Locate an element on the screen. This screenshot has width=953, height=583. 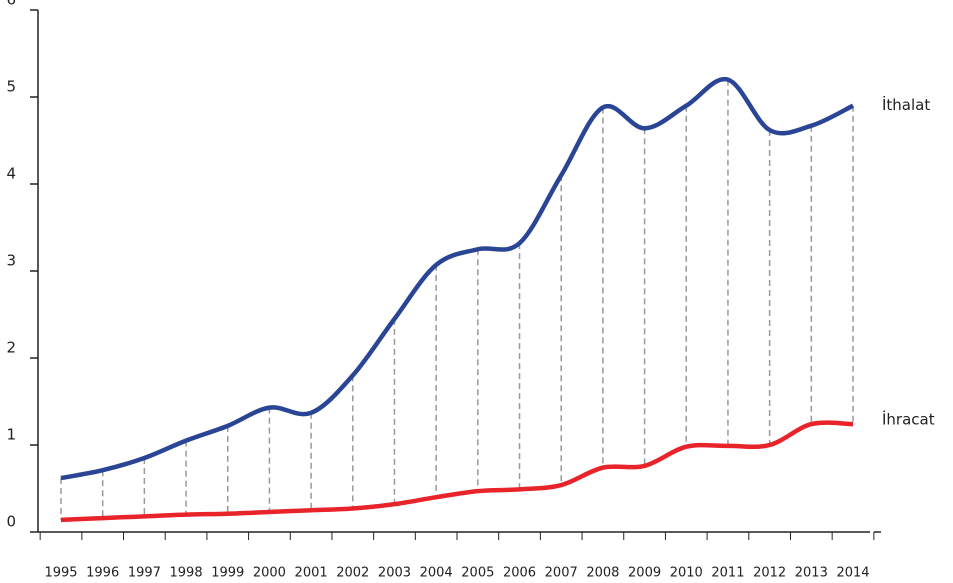
x-tick-label: 2006 is located at coordinates (519, 573).